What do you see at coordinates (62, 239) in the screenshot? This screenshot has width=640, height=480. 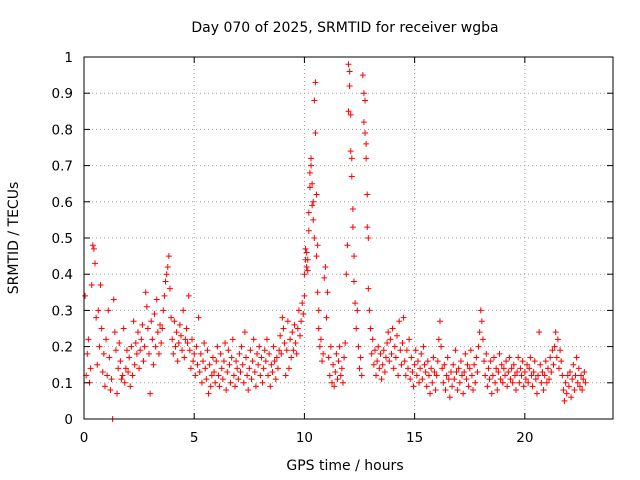 I see `y-tick-label: 0.5` at bounding box center [62, 239].